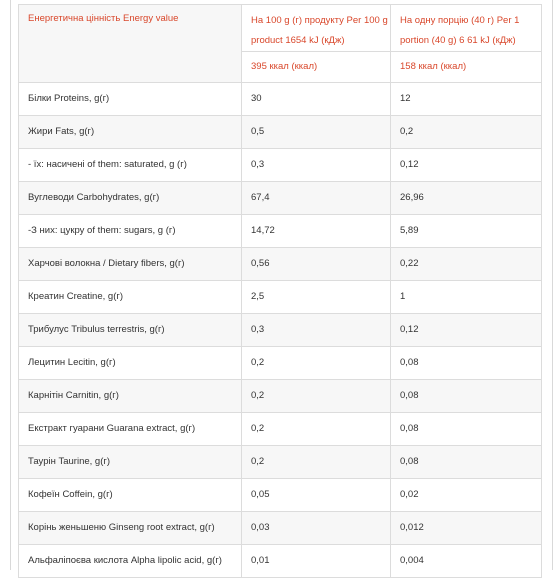 This screenshot has height=578, width=555. Describe the element at coordinates (130, 198) in the screenshot. I see `nutrient-name: Вуглеводи Carbohydrates, g(г)` at that location.